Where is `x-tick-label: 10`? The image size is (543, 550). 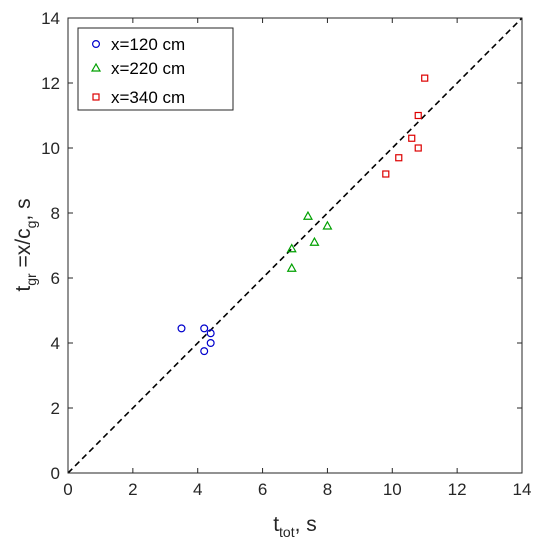
x-tick-label: 10 is located at coordinates (392, 489).